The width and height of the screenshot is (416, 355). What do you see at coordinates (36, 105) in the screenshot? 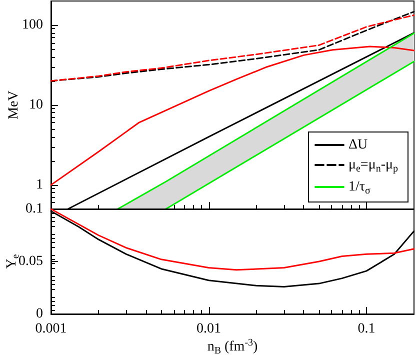
I see `y-tick-label: 10` at bounding box center [36, 105].